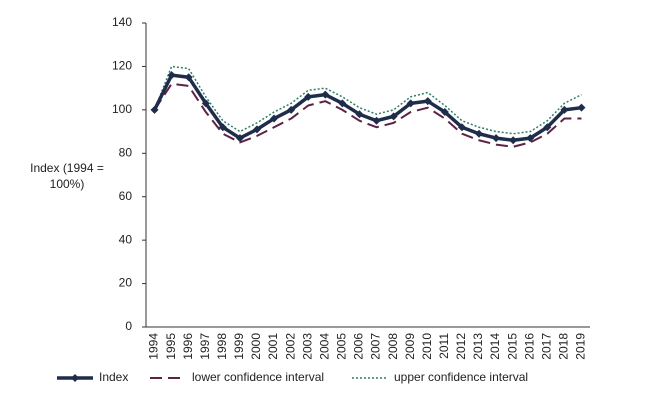 The width and height of the screenshot is (653, 406). What do you see at coordinates (564, 346) in the screenshot?
I see `x-tick-label: 2018` at bounding box center [564, 346].